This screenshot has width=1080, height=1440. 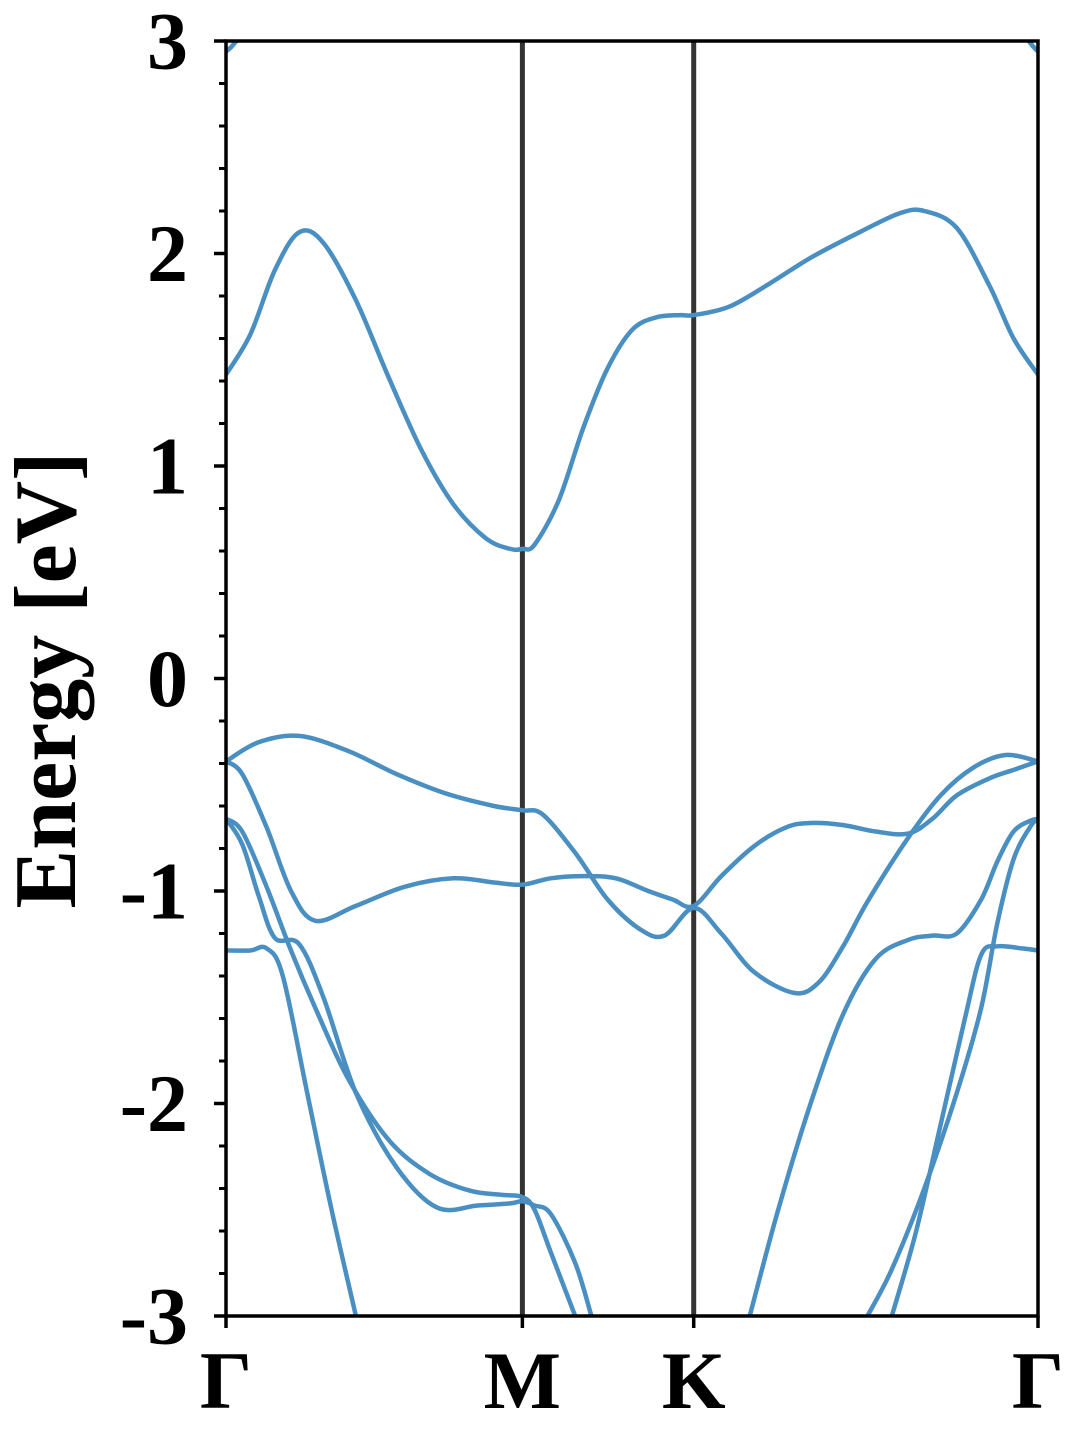 What do you see at coordinates (154, 891) in the screenshot?
I see `y-tick-label: -1` at bounding box center [154, 891].